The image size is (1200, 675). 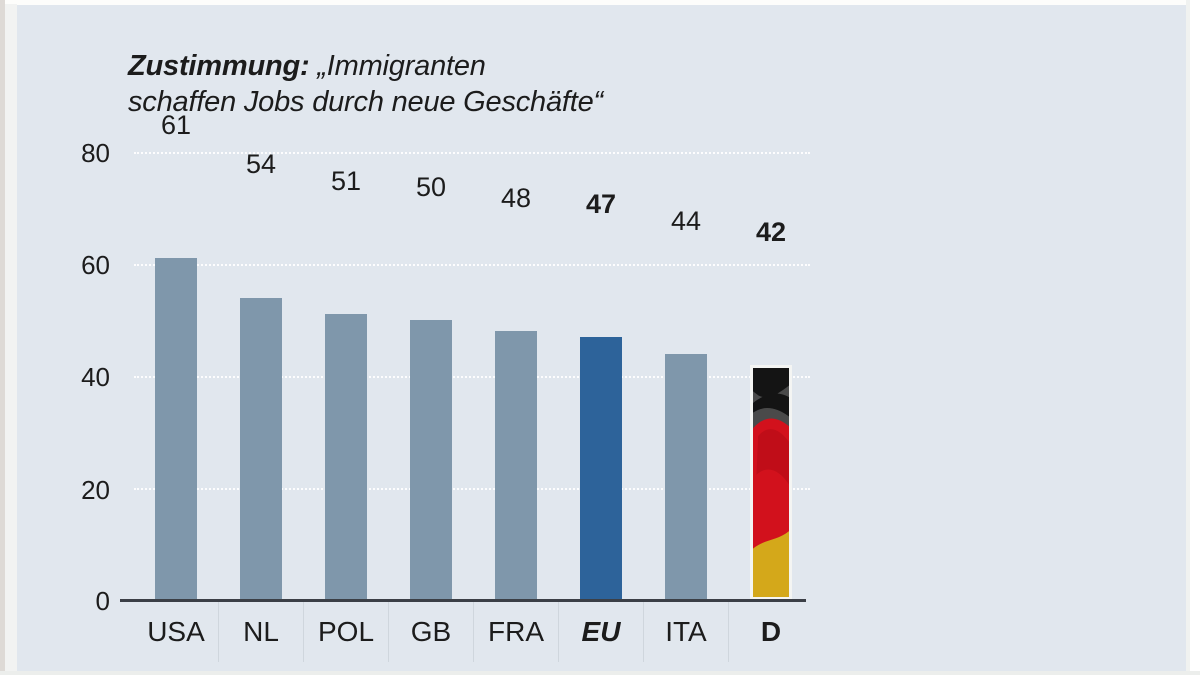 I want to click on x-tick-label-eu: EU, so click(x=601, y=631).